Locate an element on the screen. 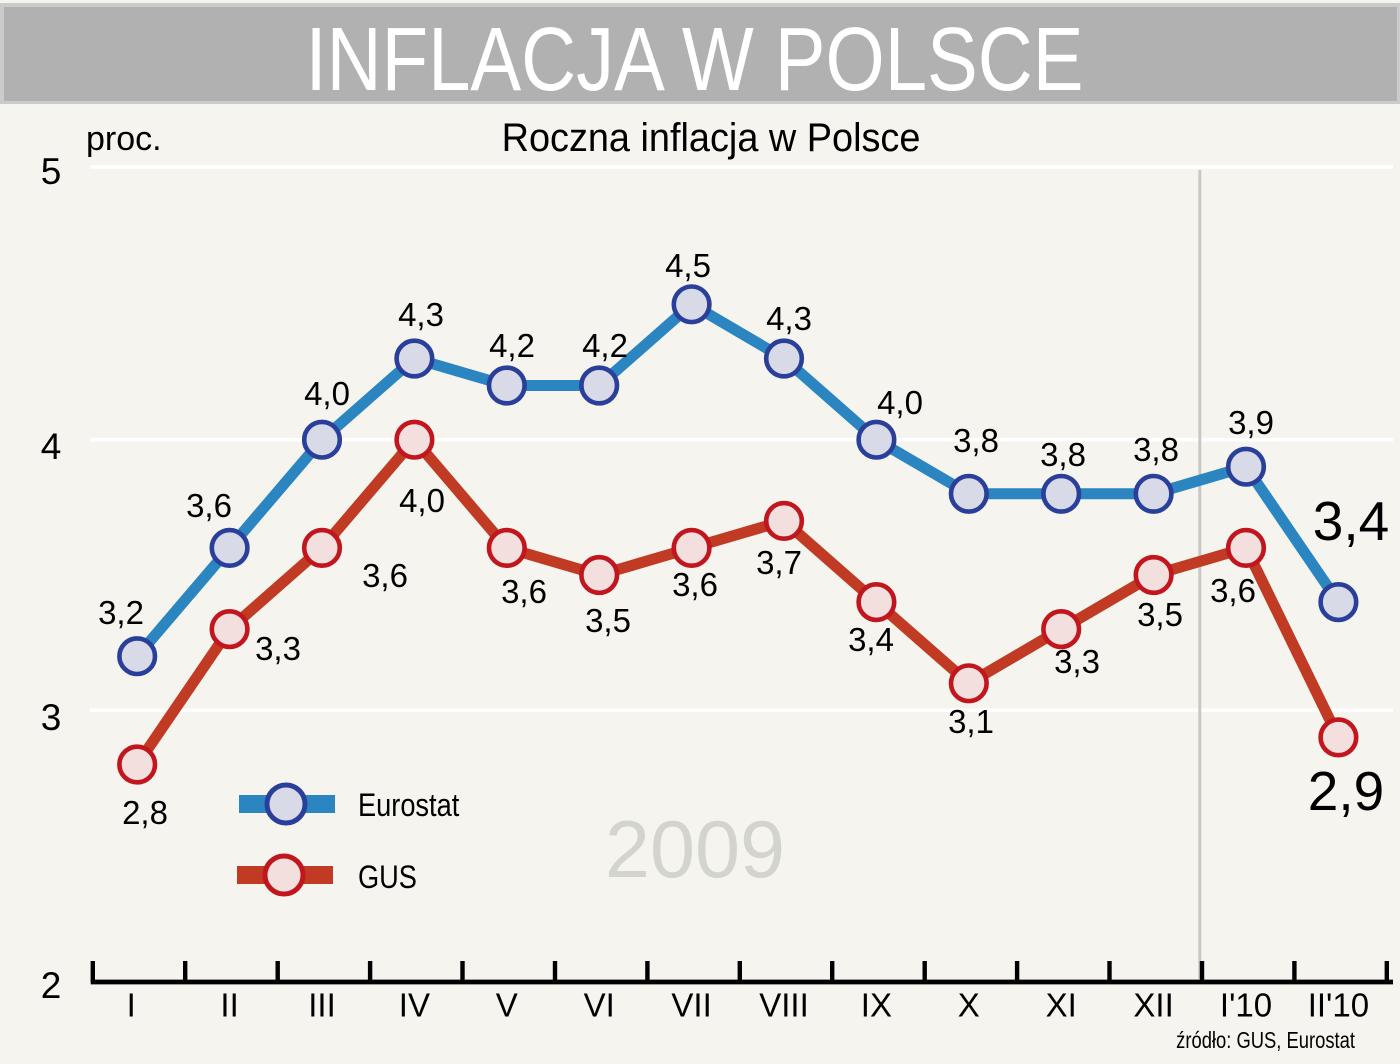 The width and height of the screenshot is (1400, 1064). svg-text: 2 is located at coordinates (51, 985).